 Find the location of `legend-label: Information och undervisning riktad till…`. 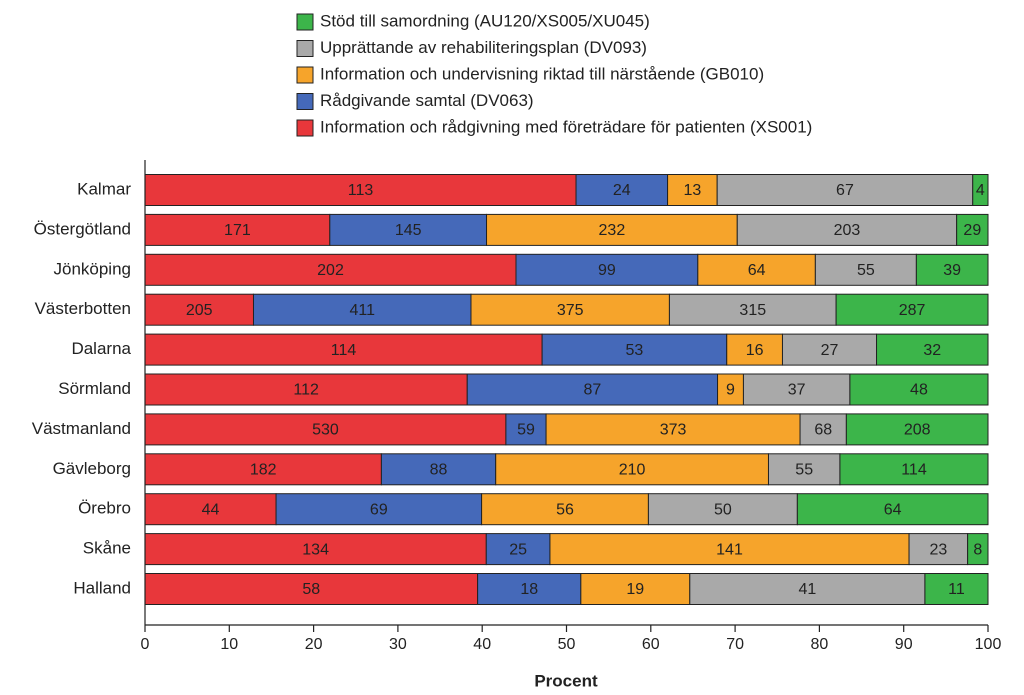

legend-label: Information och undervisning riktad till… is located at coordinates (542, 73).